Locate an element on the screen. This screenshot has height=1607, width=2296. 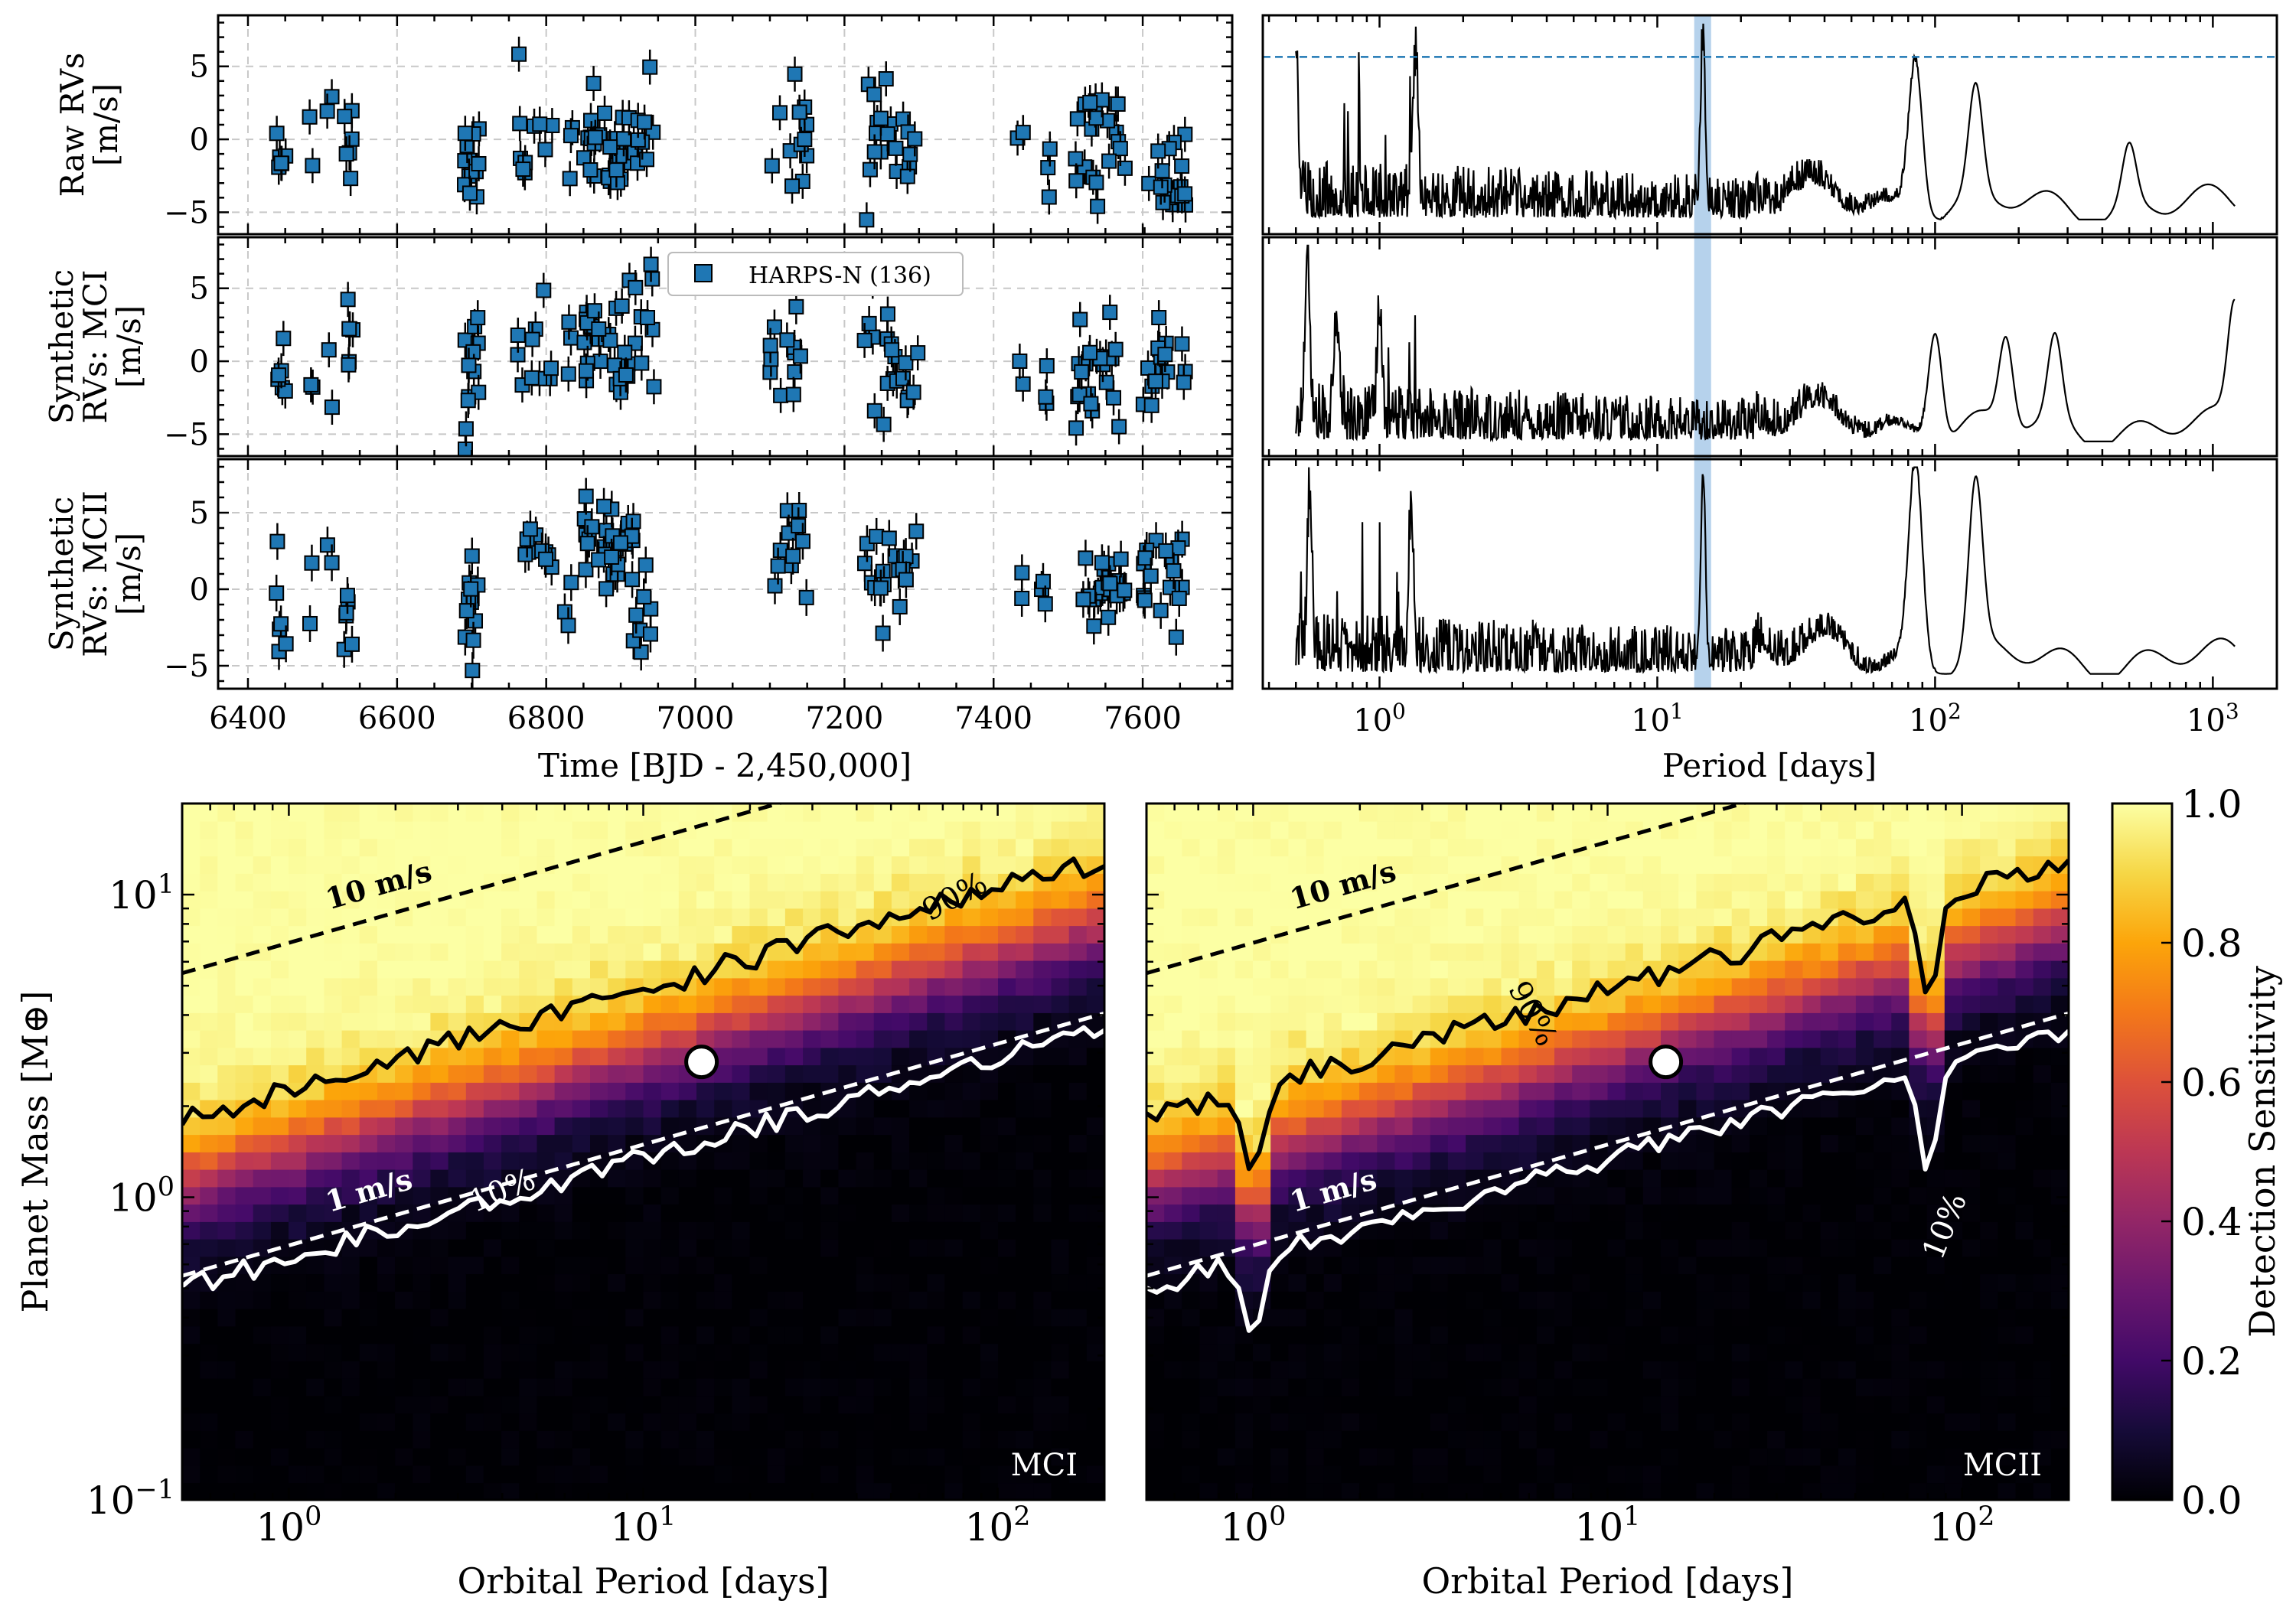
rv-ytick-label: 0 is located at coordinates (199, 140).